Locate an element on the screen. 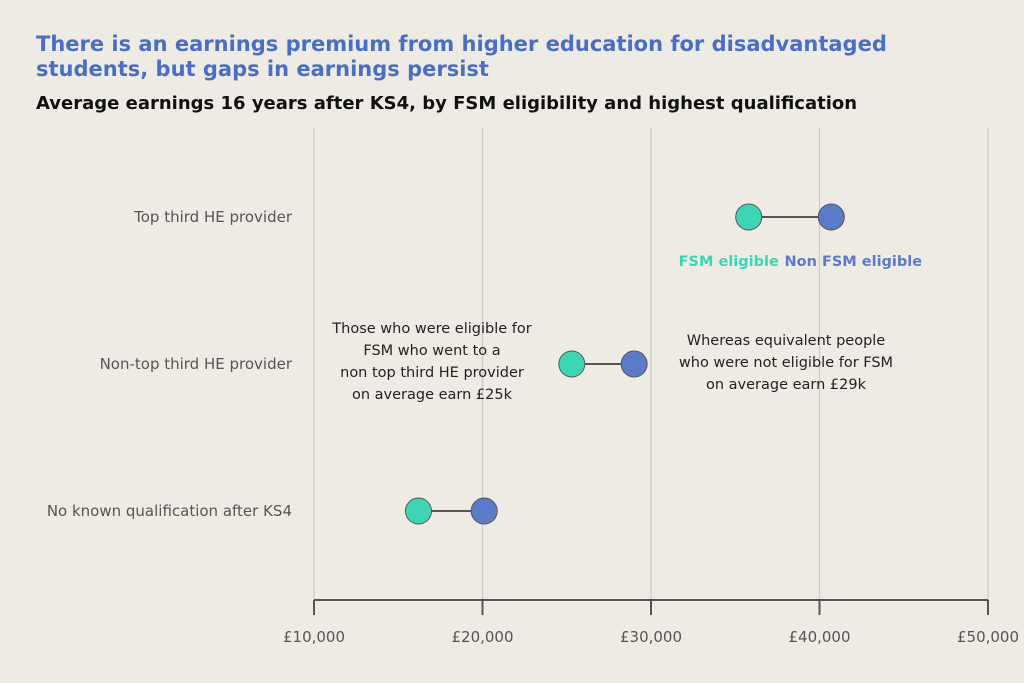 Image resolution: width=1024 pixels, height=683 pixels. annotation-1-line-2: on average earn £29k is located at coordinates (786, 385).